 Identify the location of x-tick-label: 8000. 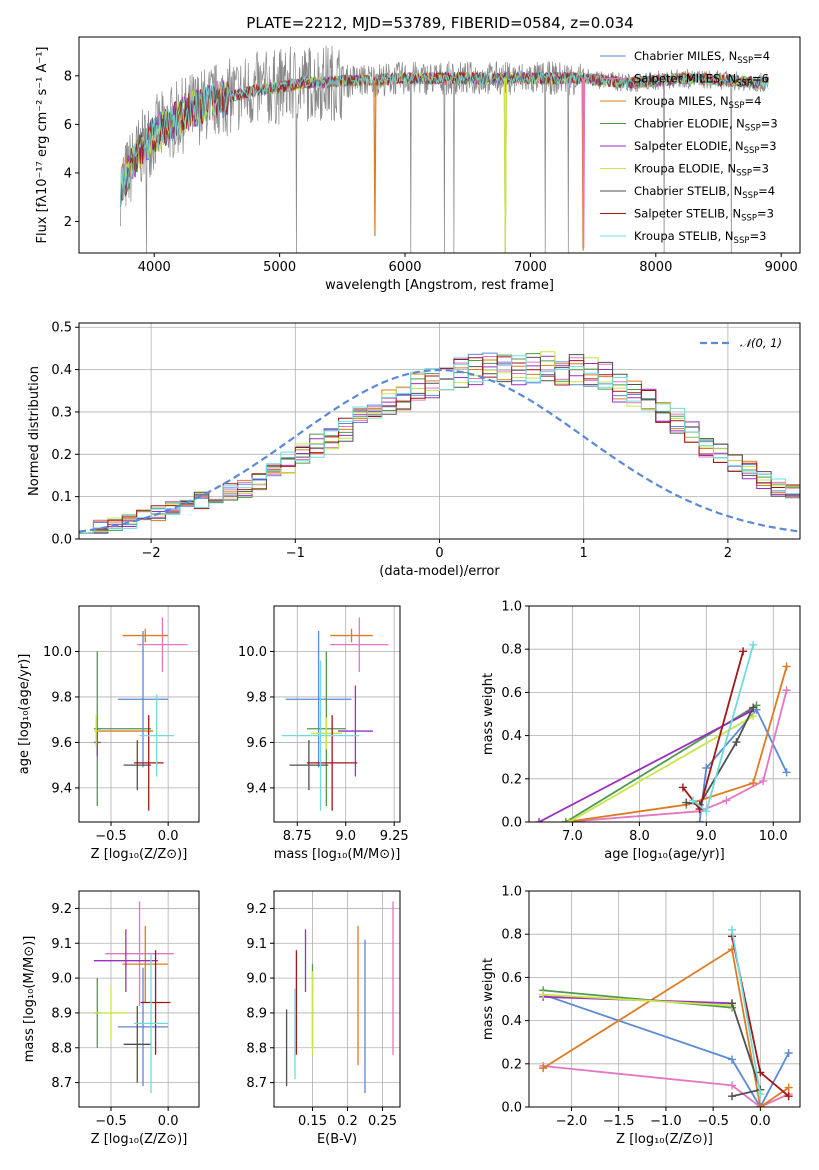
(655, 267).